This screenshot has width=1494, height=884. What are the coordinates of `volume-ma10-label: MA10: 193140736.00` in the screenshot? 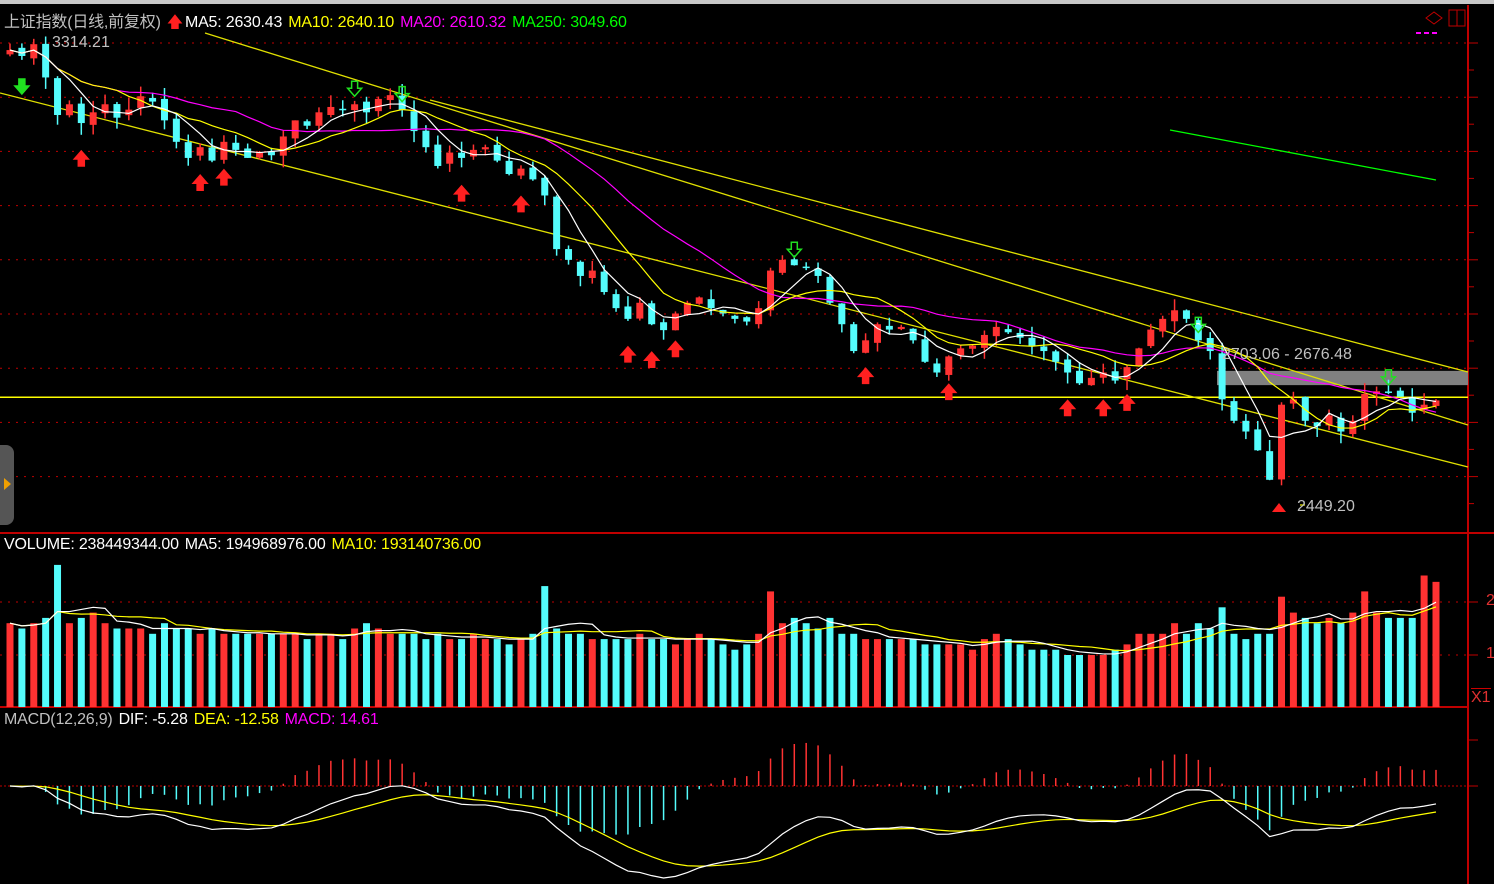 It's located at (406, 544).